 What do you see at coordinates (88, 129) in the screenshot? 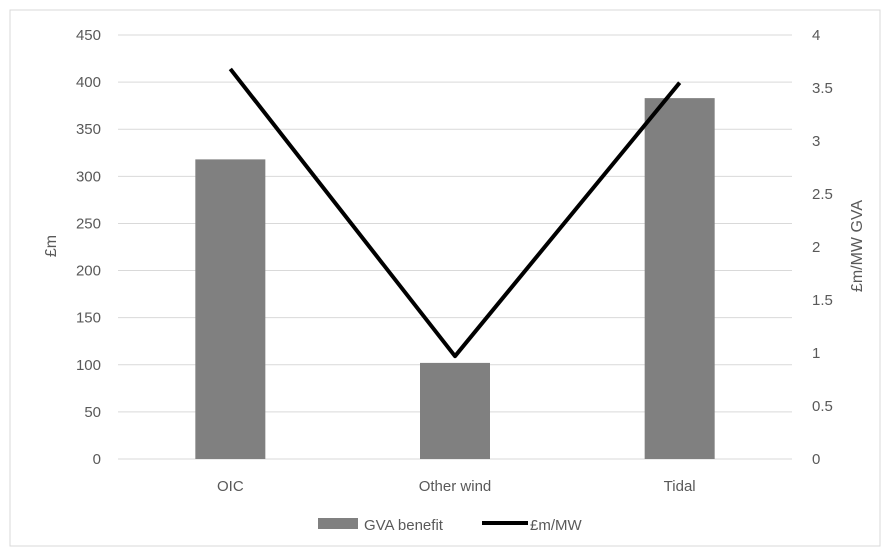
I see `y-tick-label: 350` at bounding box center [88, 129].